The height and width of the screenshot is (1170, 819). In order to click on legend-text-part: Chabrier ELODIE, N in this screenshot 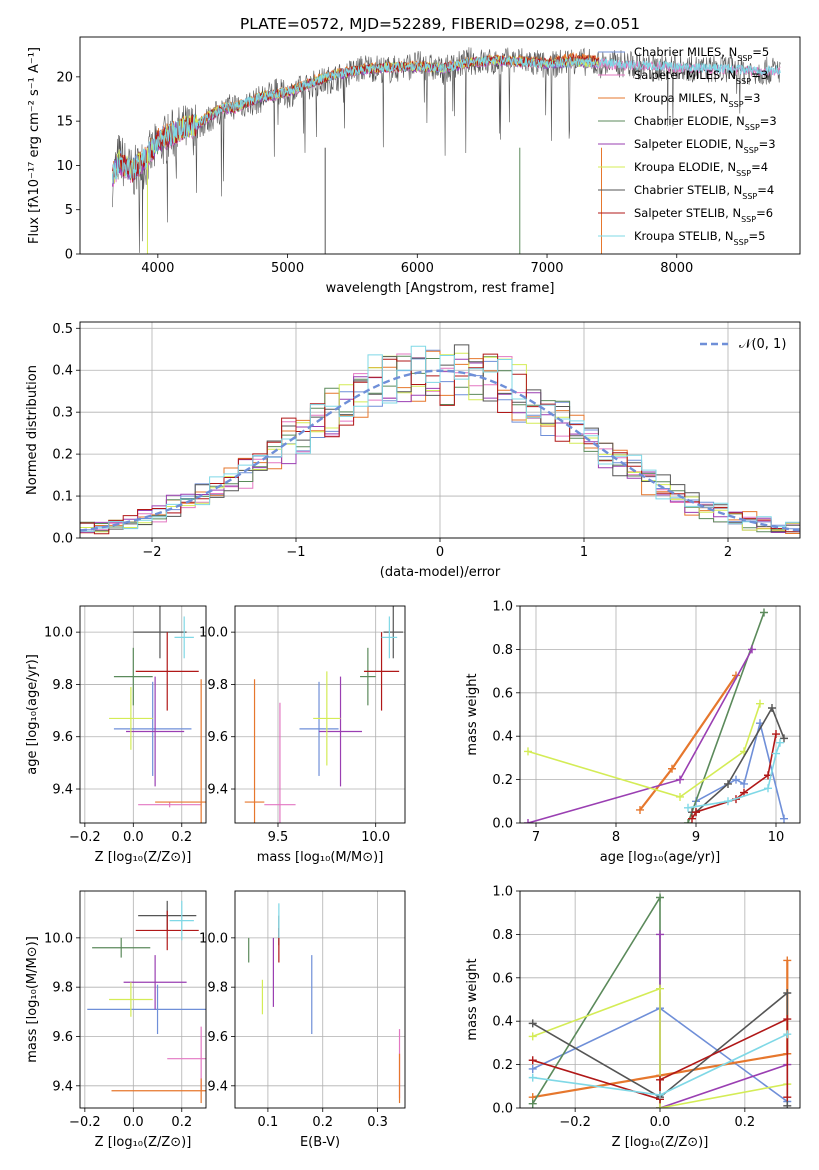, I will do `click(689, 121)`.